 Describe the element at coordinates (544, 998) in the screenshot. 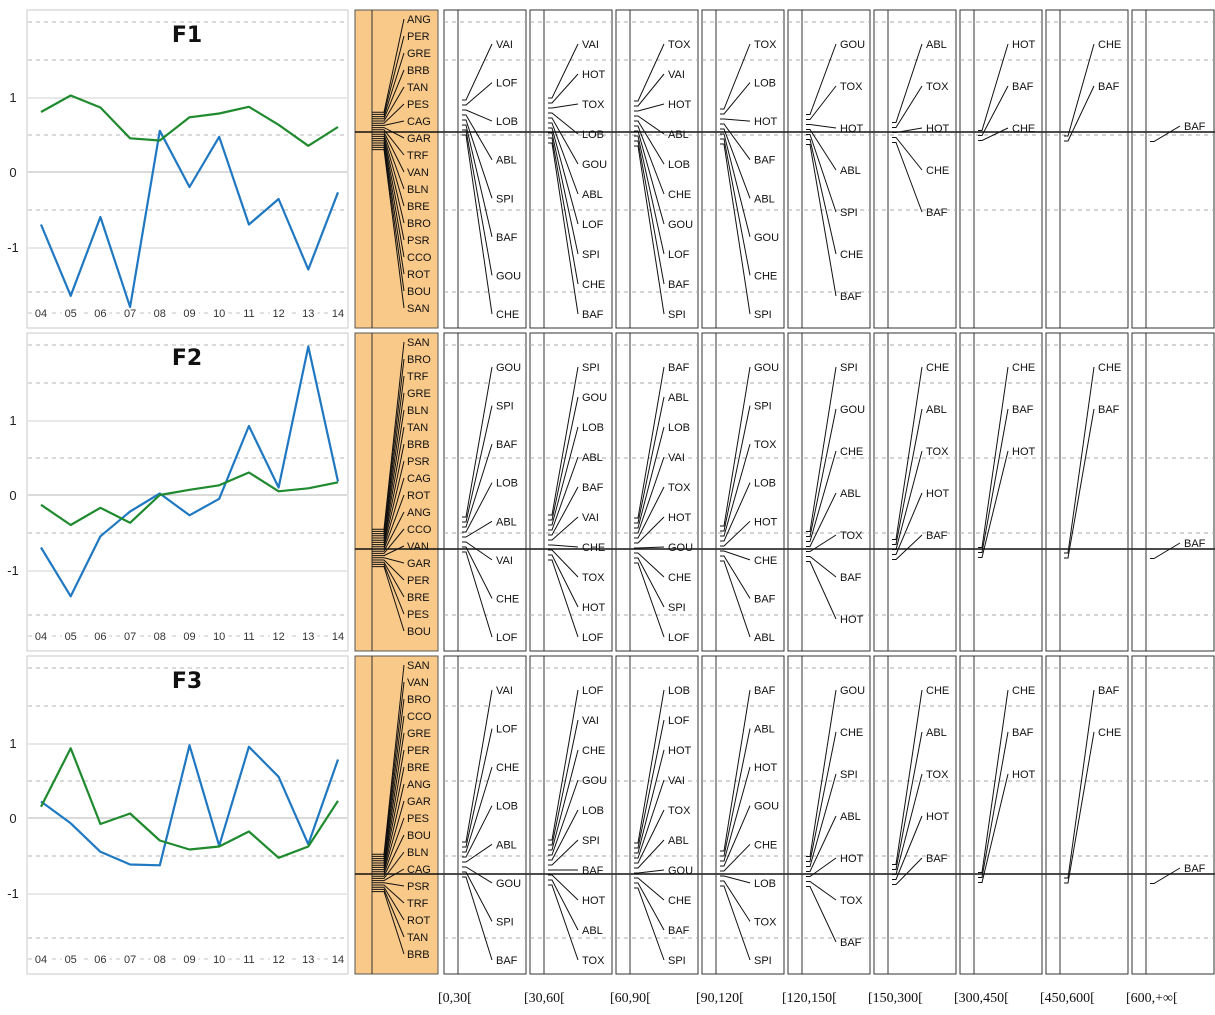

I see `column-label: [30,60[` at that location.